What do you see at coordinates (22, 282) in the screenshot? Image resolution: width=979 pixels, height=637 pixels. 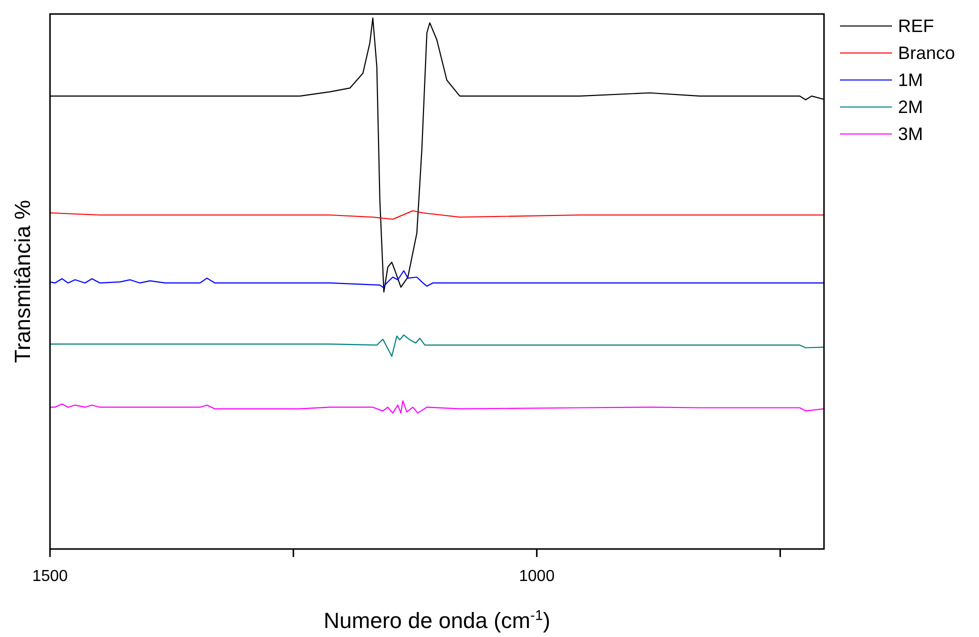 I see `y-axis-title: Transmitância %` at bounding box center [22, 282].